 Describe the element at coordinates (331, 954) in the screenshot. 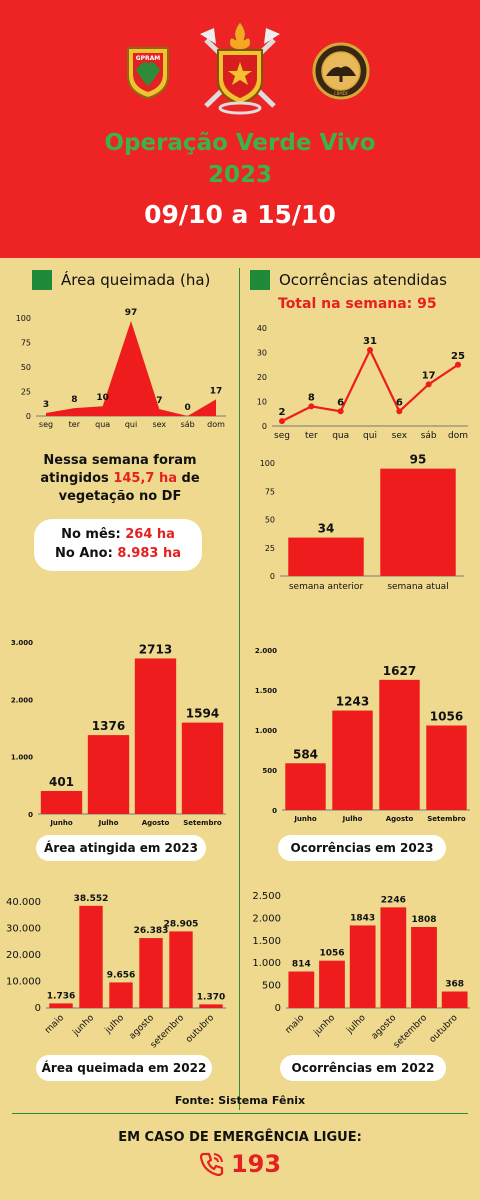

I see `data-label: 1056` at that location.